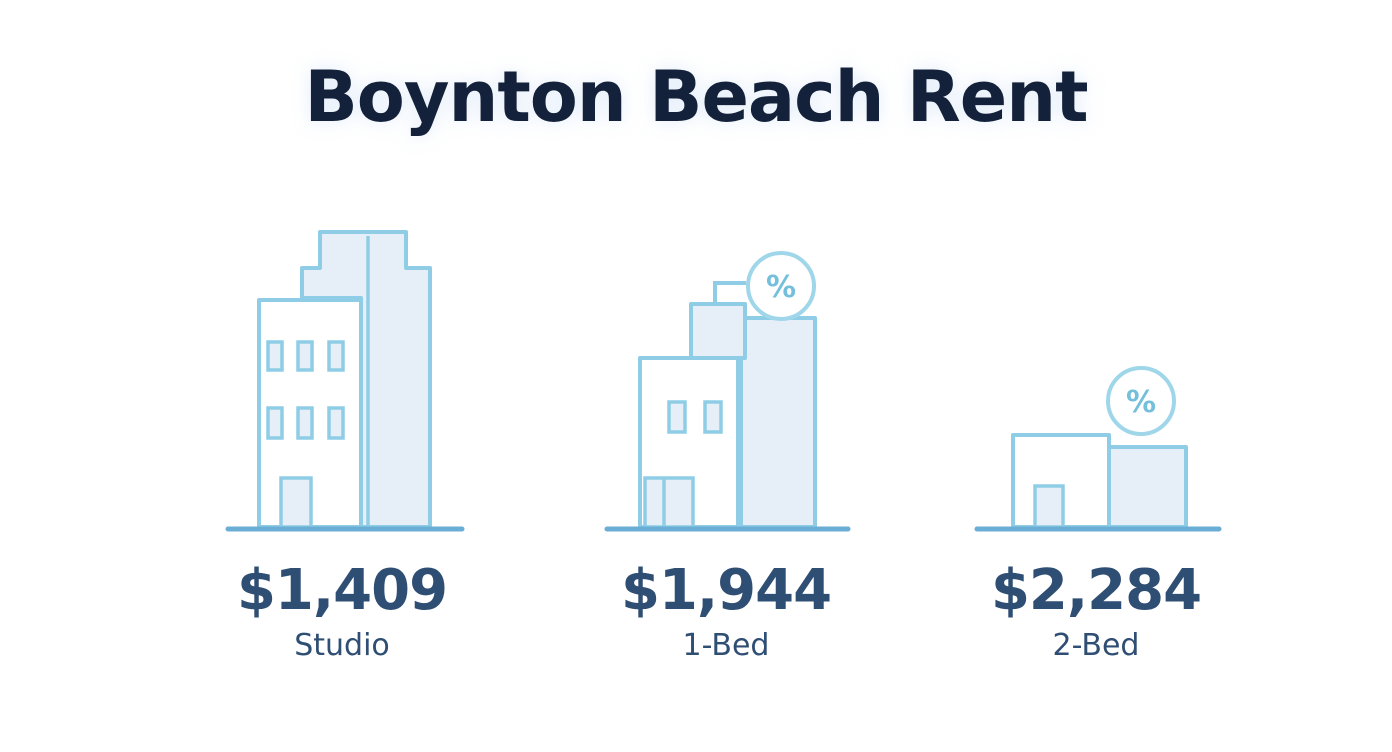 This screenshot has width=1392, height=752. What do you see at coordinates (1096, 645) in the screenshot?
I see `two-bed-label: 2-Bed` at bounding box center [1096, 645].